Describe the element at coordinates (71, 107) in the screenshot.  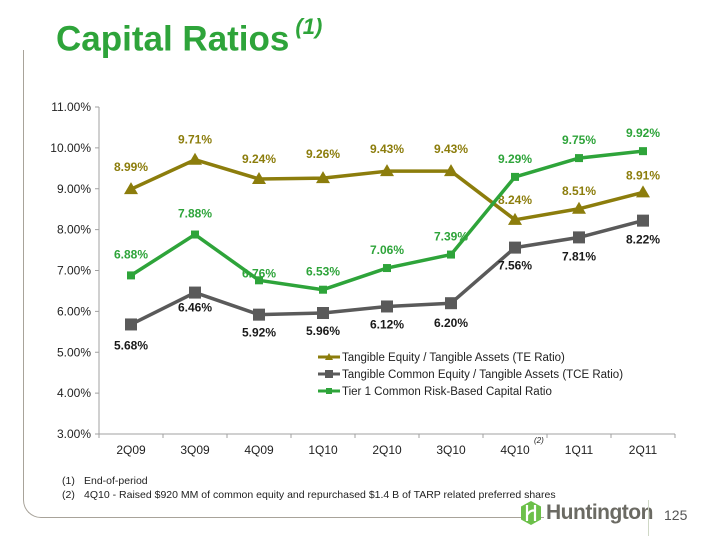
I see `y-tick-label: 11.00%` at that location.